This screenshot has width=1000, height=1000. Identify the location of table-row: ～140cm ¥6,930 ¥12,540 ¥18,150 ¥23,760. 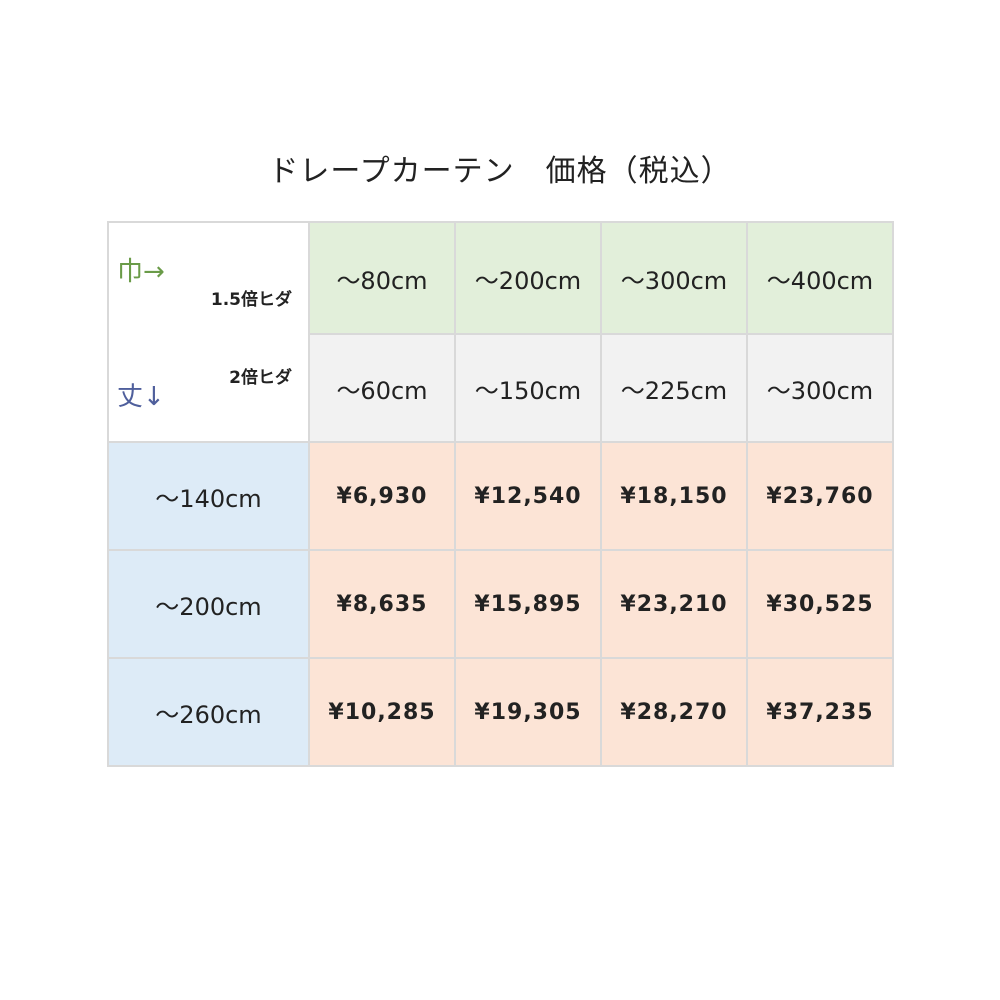
(500, 496).